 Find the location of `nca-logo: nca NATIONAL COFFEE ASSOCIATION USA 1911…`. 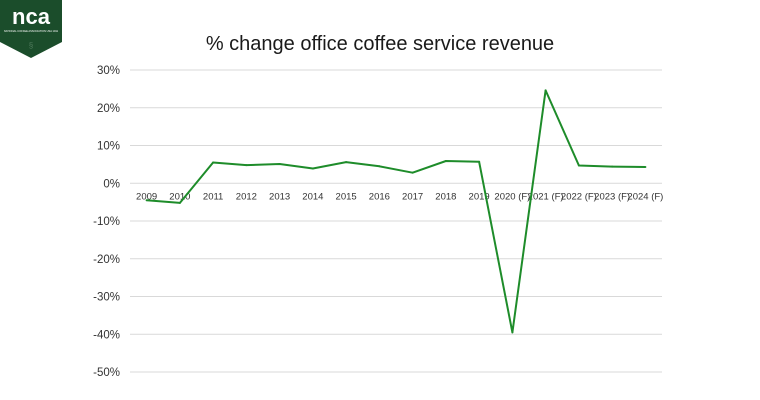

nca-logo: nca NATIONAL COFFEE ASSOCIATION USA 1911… is located at coordinates (31, 29).